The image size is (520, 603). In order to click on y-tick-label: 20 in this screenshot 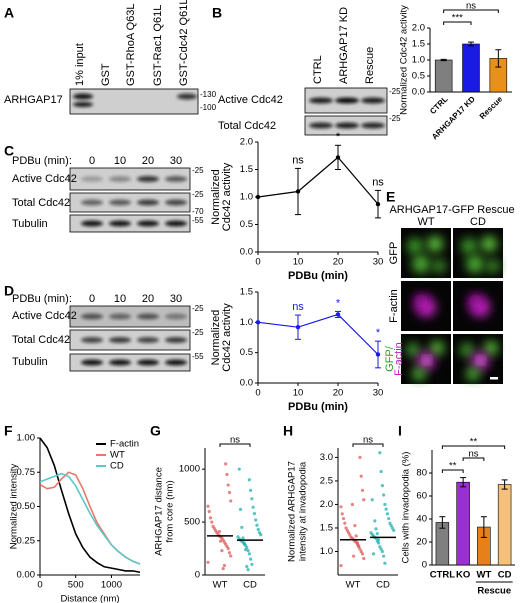, I will do `click(421, 542)`.